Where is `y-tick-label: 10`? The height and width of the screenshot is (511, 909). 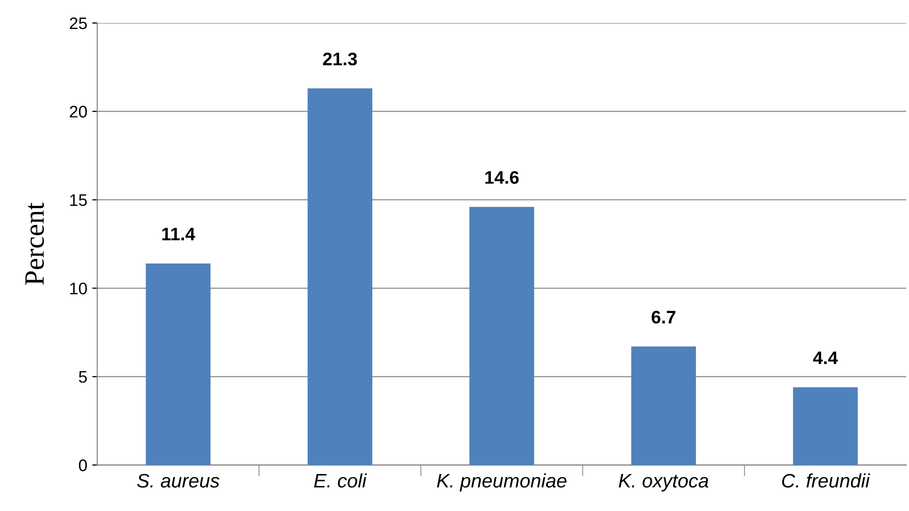
y-tick-label: 10 is located at coordinates (78, 288).